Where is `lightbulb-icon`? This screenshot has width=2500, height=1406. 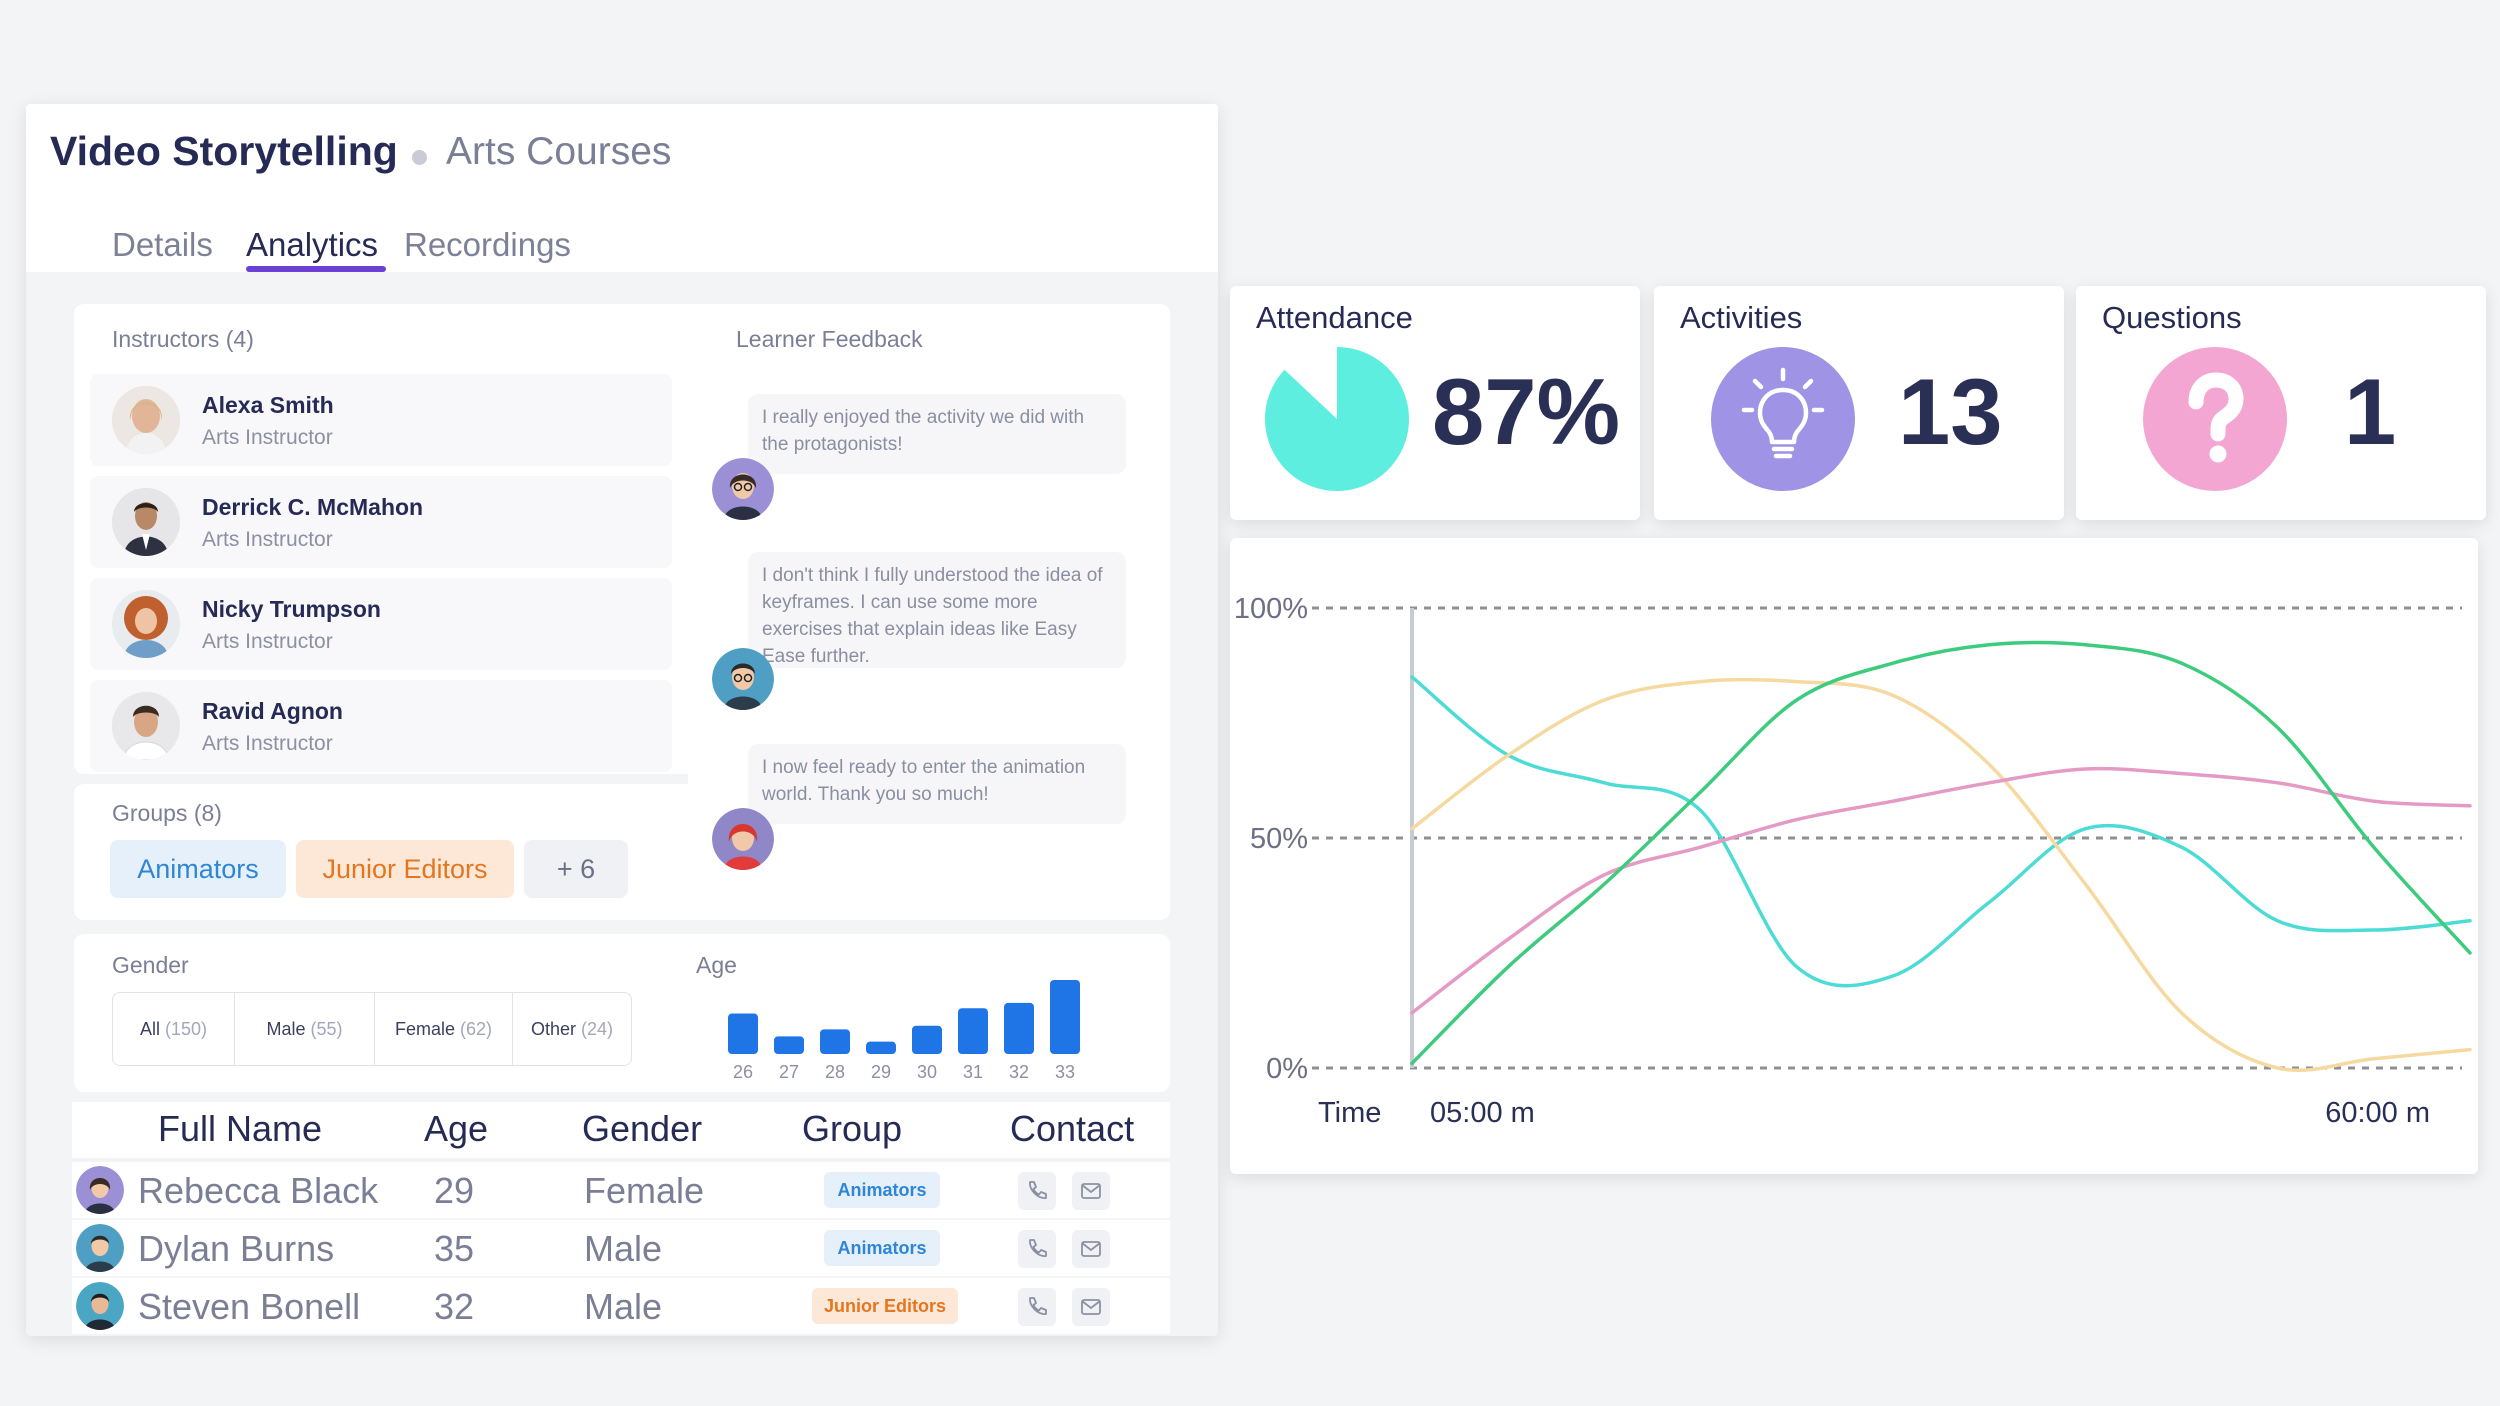 lightbulb-icon is located at coordinates (1783, 419).